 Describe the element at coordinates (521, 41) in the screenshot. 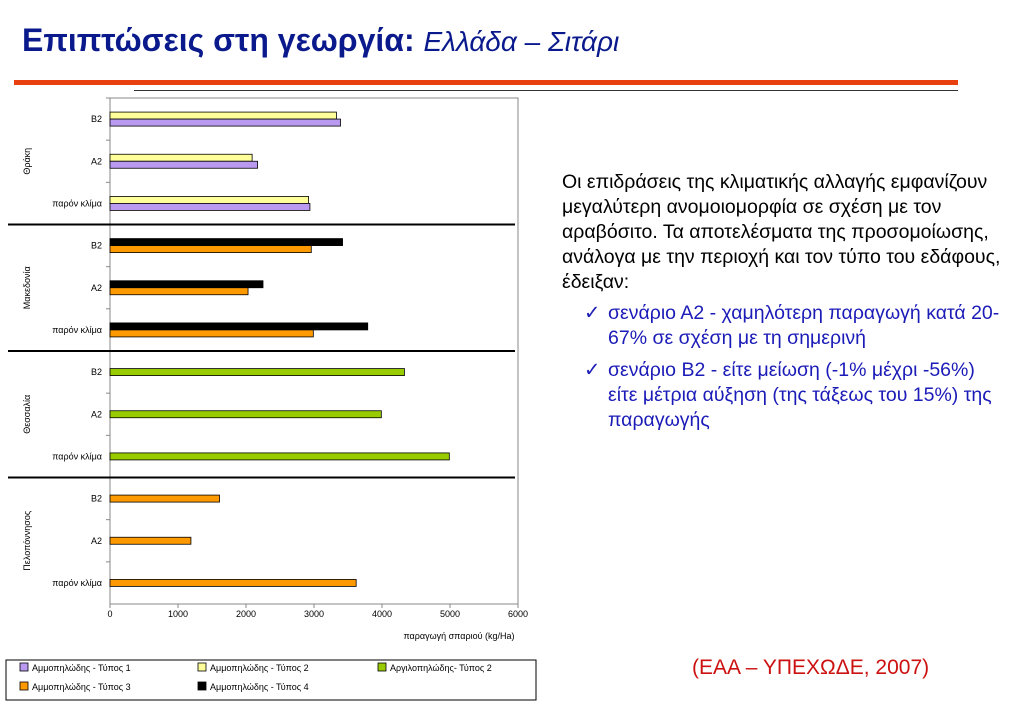

I see `title-subtitle: Ελλάδα – Σιτάρι` at that location.